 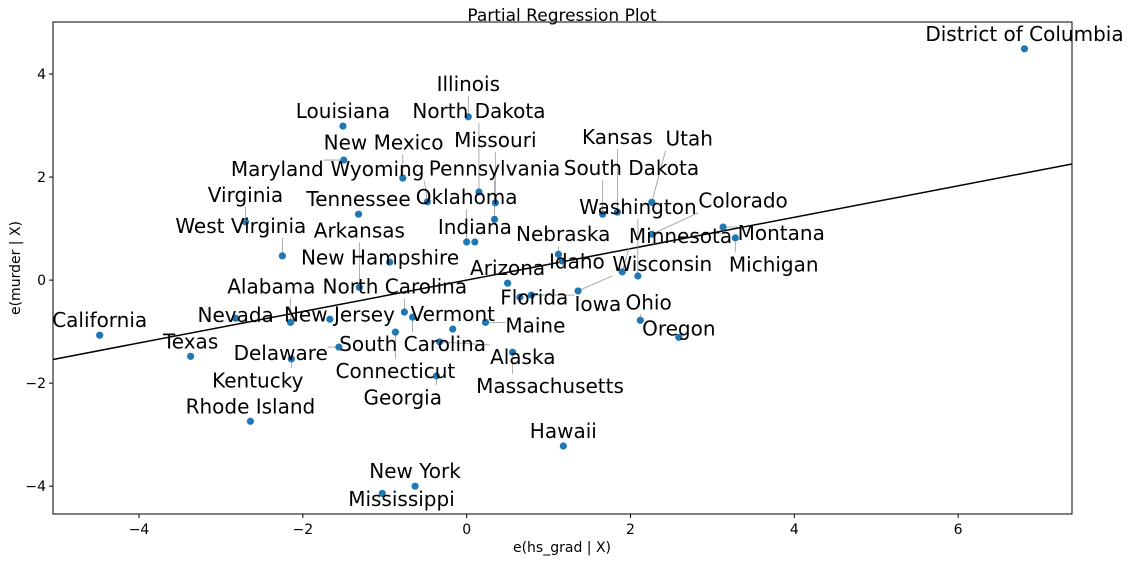 What do you see at coordinates (343, 111) in the screenshot?
I see `point-label: Louisiana` at bounding box center [343, 111].